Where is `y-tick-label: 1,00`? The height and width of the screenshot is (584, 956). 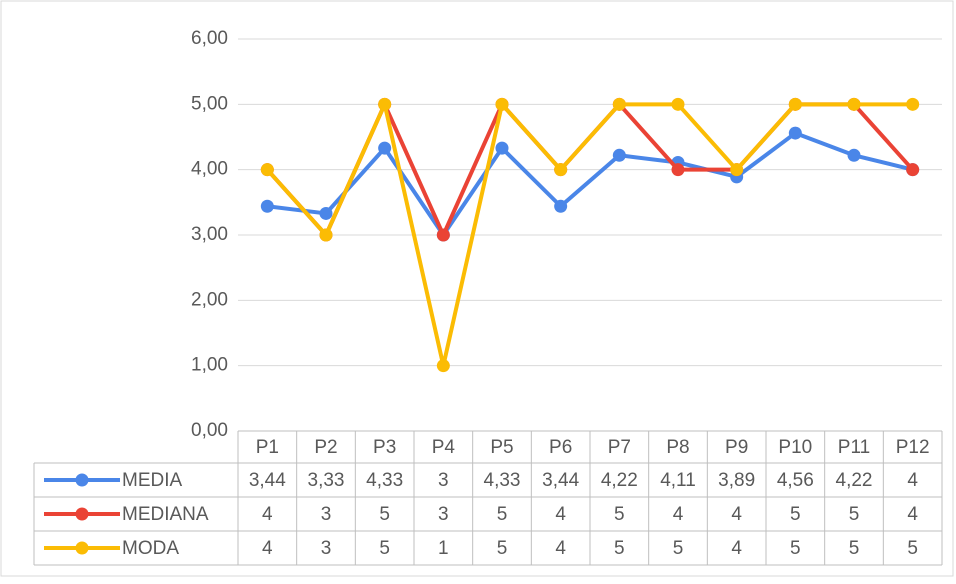
y-tick-label: 1,00 is located at coordinates (209, 365).